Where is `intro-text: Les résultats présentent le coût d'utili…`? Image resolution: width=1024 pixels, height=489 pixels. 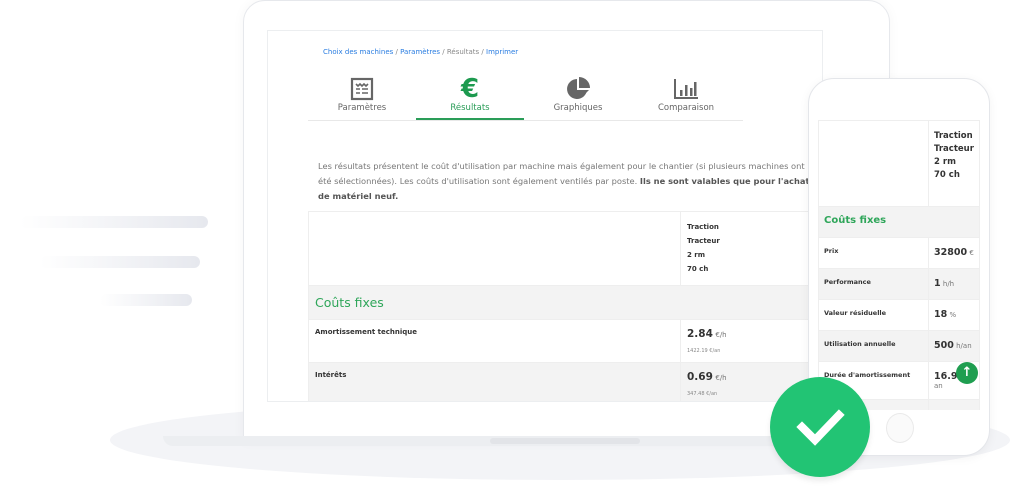 intro-text: Les résultats présentent le coût d'utili… is located at coordinates (568, 181).